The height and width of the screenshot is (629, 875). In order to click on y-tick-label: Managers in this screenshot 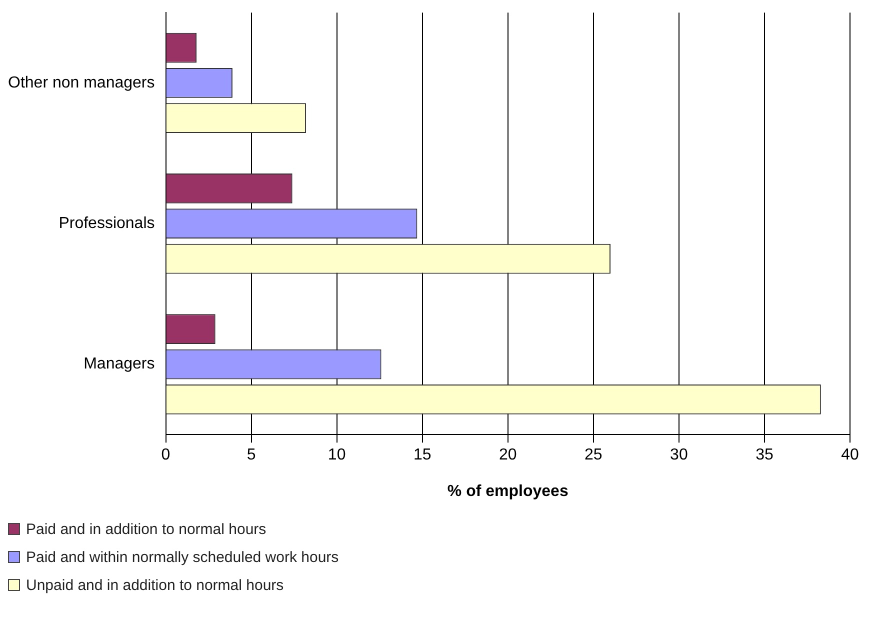, I will do `click(119, 364)`.